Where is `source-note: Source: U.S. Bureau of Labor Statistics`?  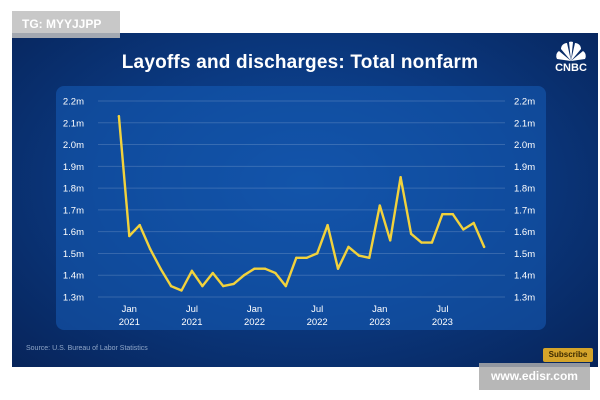 source-note: Source: U.S. Bureau of Labor Statistics is located at coordinates (87, 348).